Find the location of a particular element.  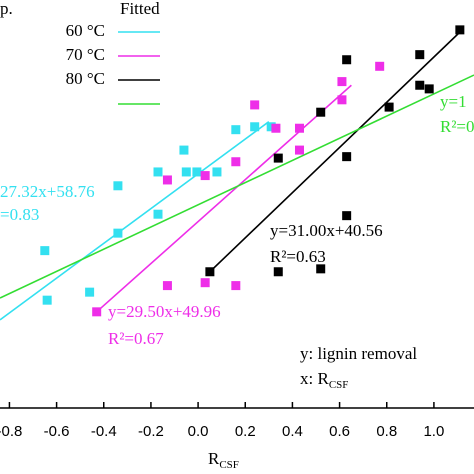

annotation: R²=0.63 is located at coordinates (298, 256).